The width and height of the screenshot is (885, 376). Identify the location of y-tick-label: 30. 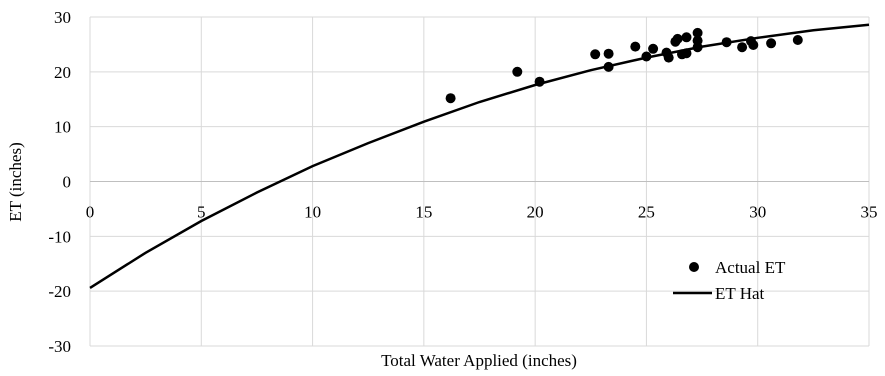
(62, 17).